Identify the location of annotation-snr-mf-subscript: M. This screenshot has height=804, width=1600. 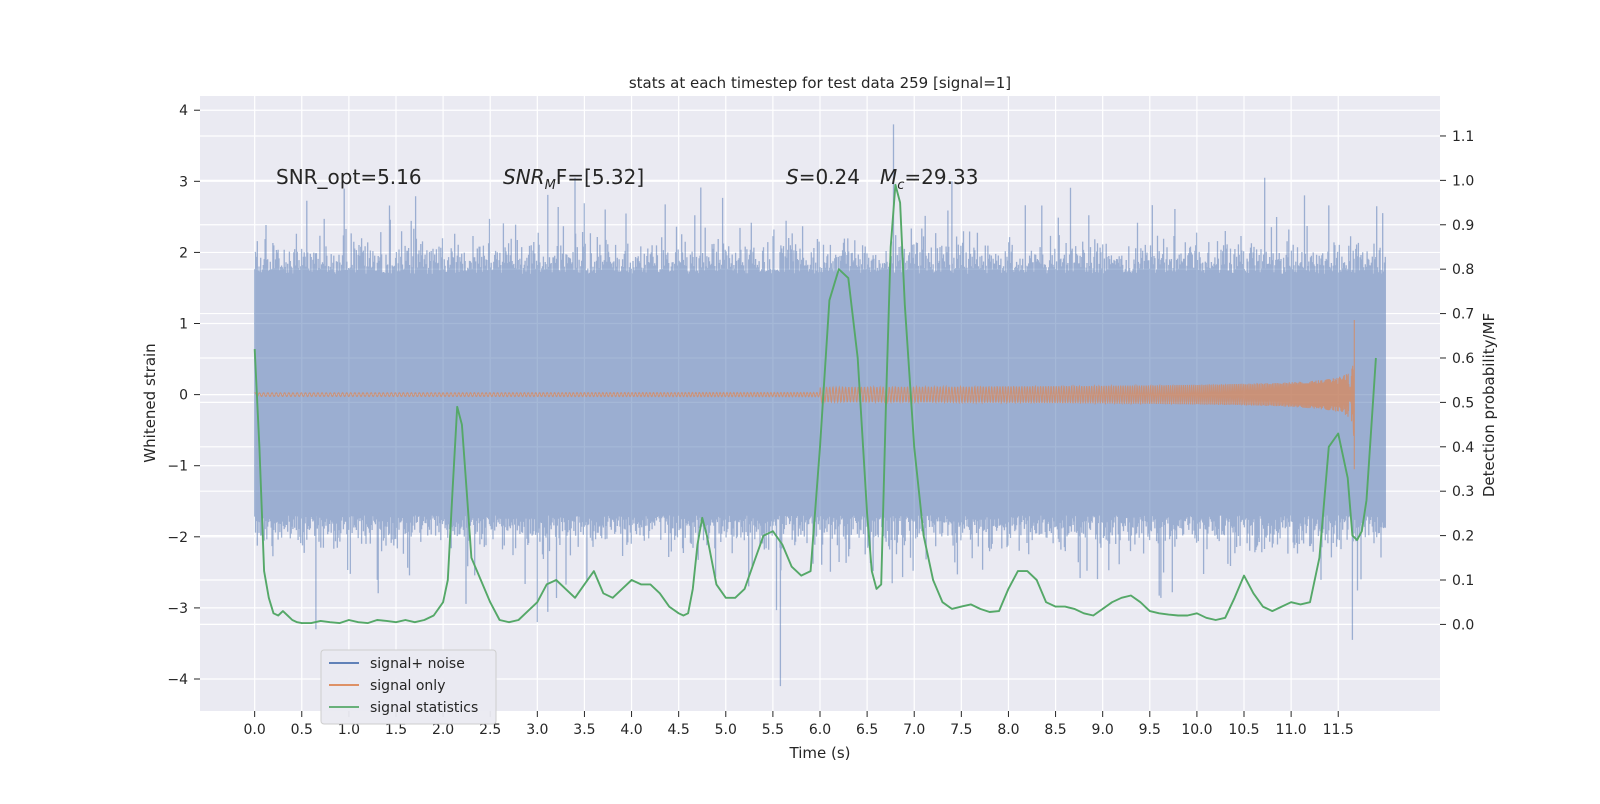
(550, 185).